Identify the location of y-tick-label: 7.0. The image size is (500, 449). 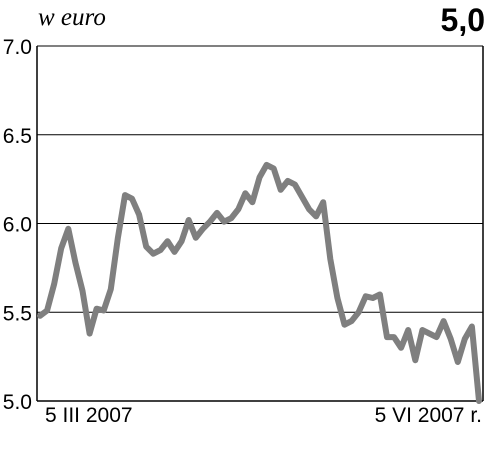
(17, 47).